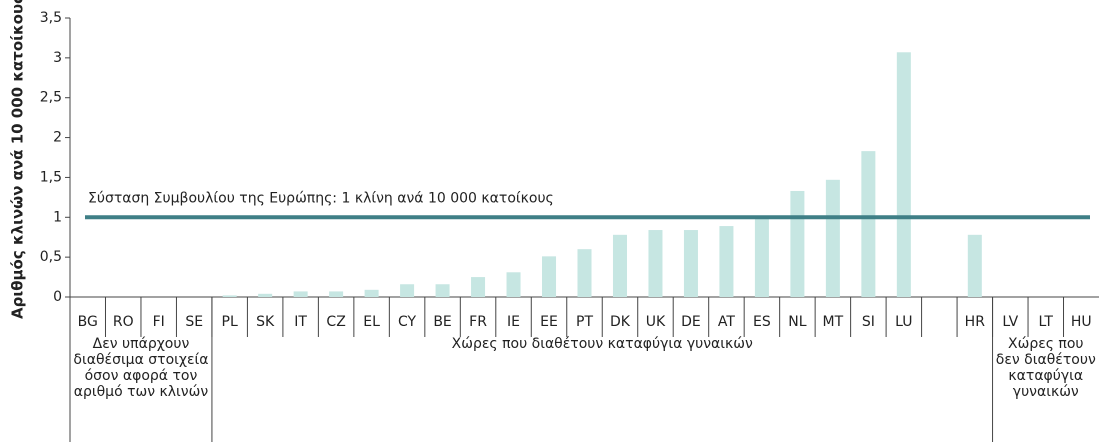 The image size is (1099, 442). What do you see at coordinates (265, 322) in the screenshot?
I see `x-tick-label: SK` at bounding box center [265, 322].